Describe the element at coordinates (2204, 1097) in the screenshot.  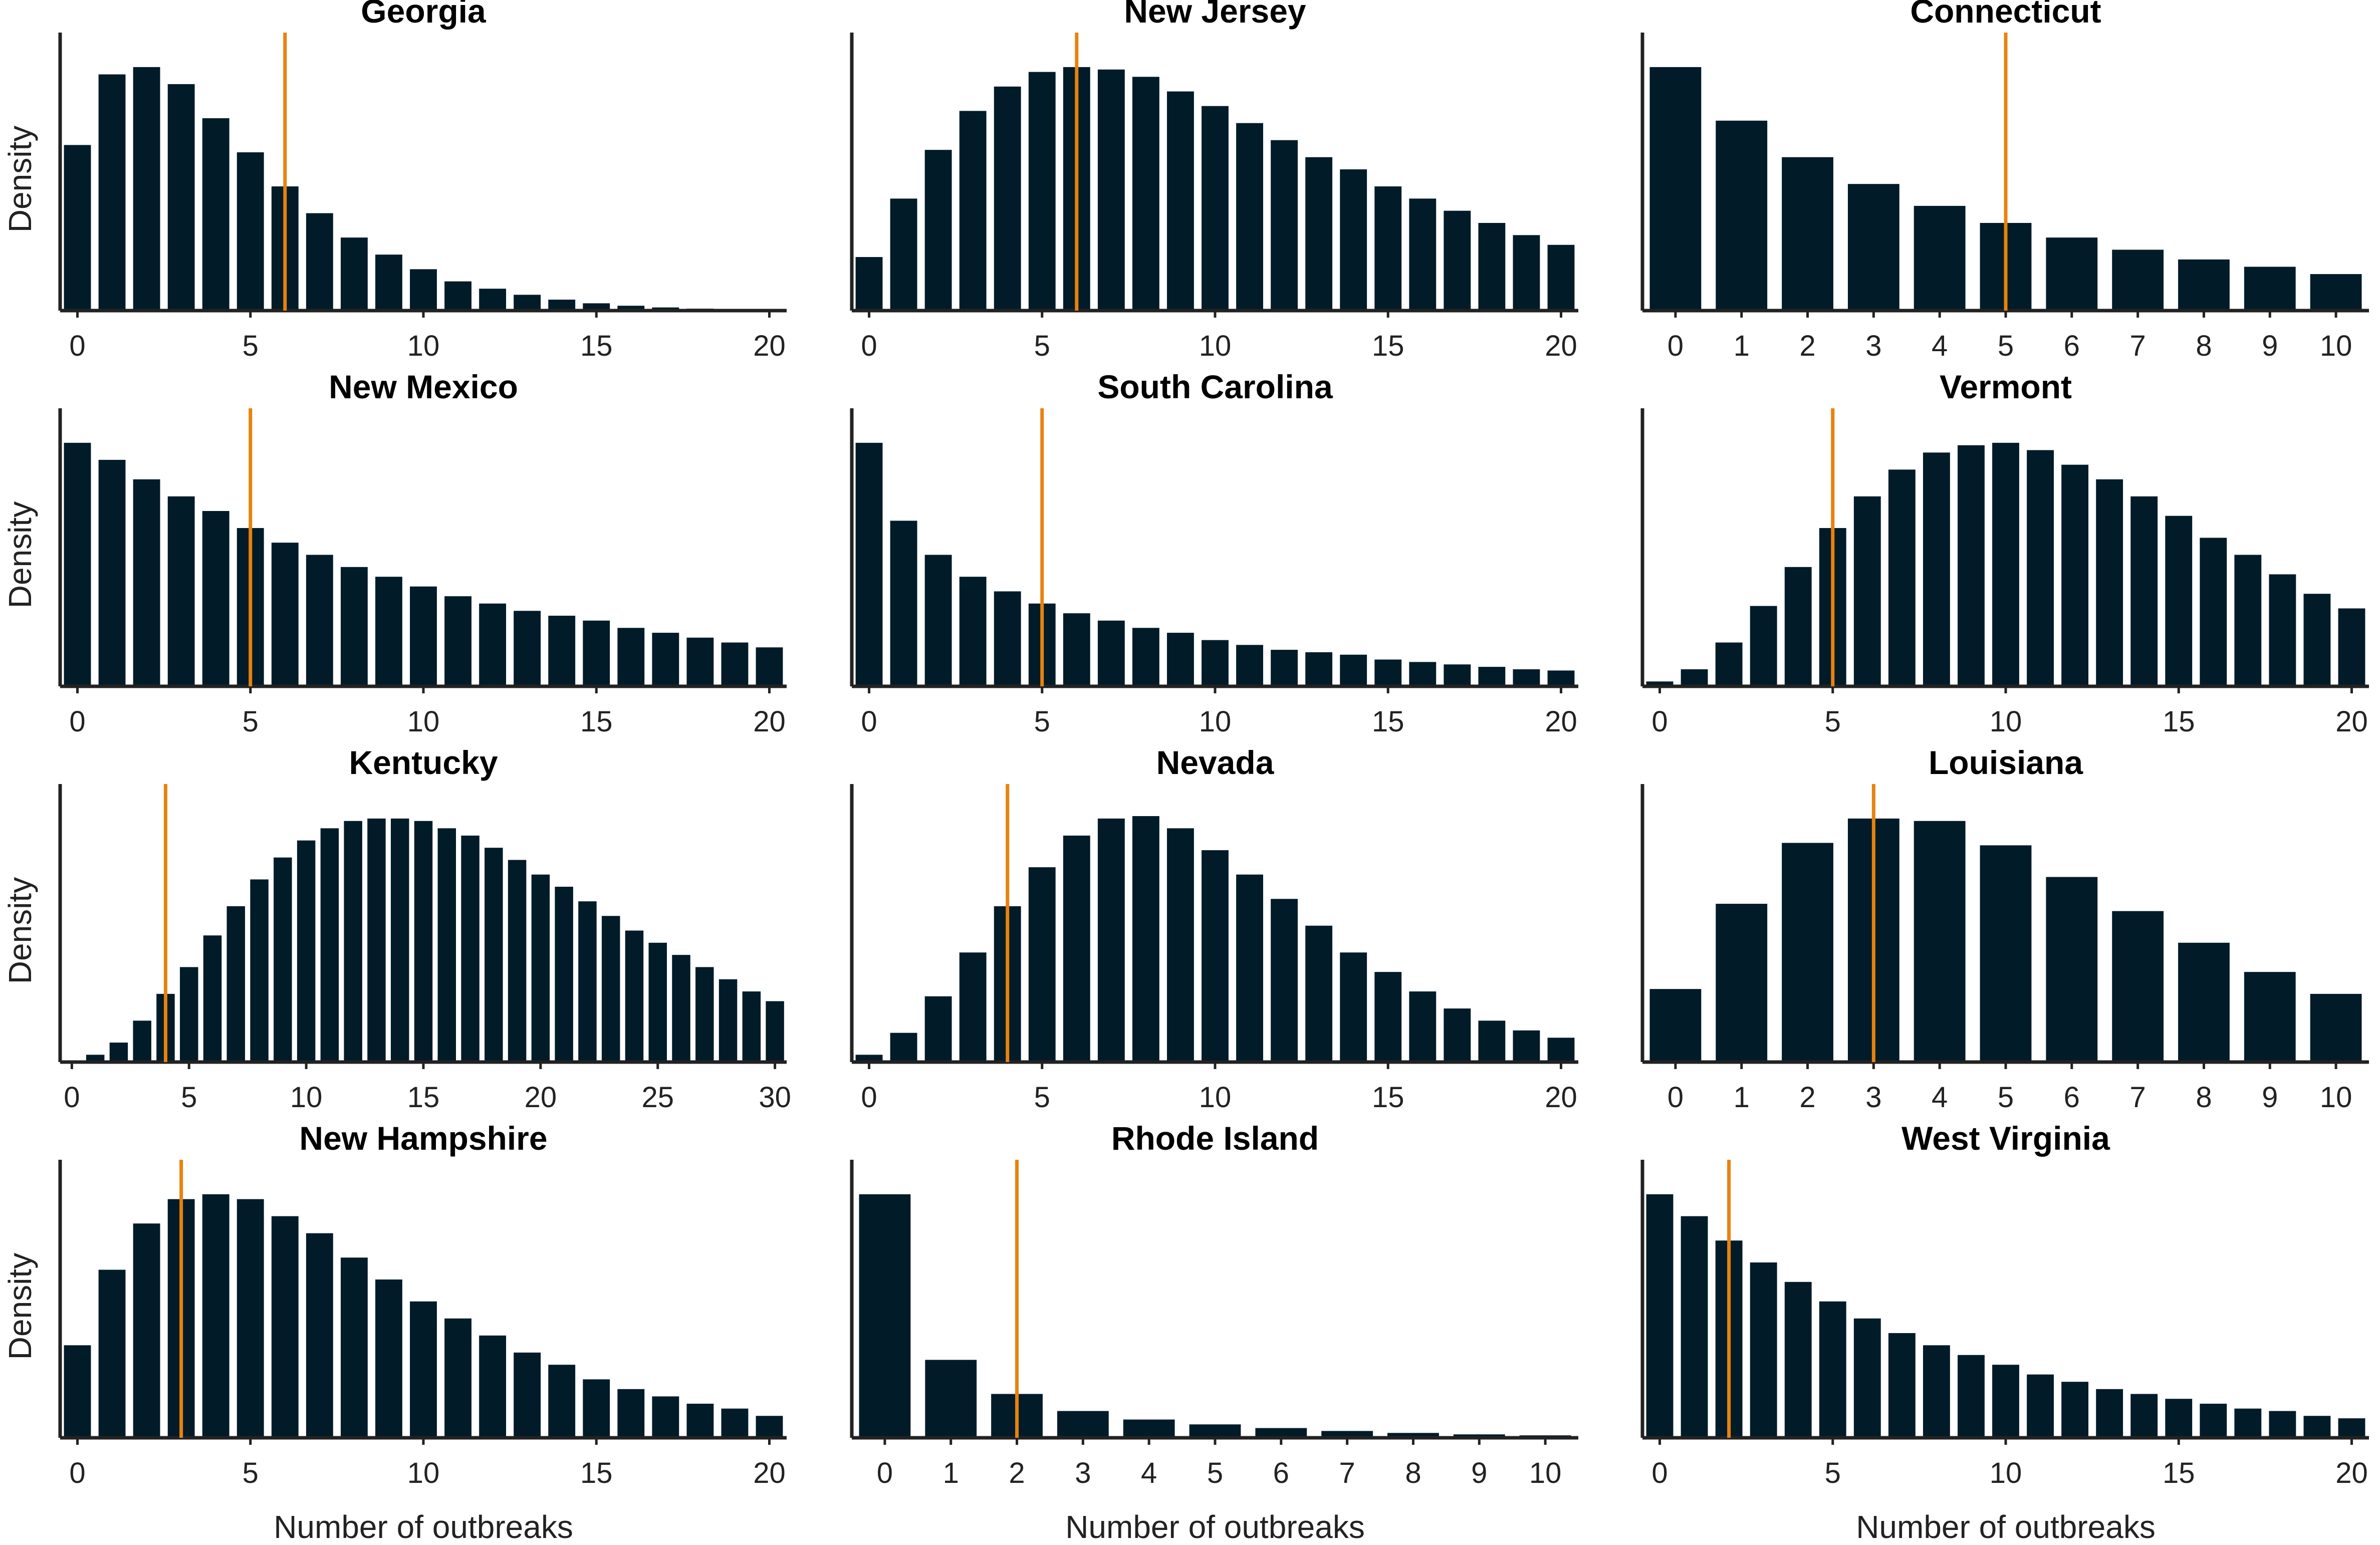
I see `x-tick-label: 8` at that location.